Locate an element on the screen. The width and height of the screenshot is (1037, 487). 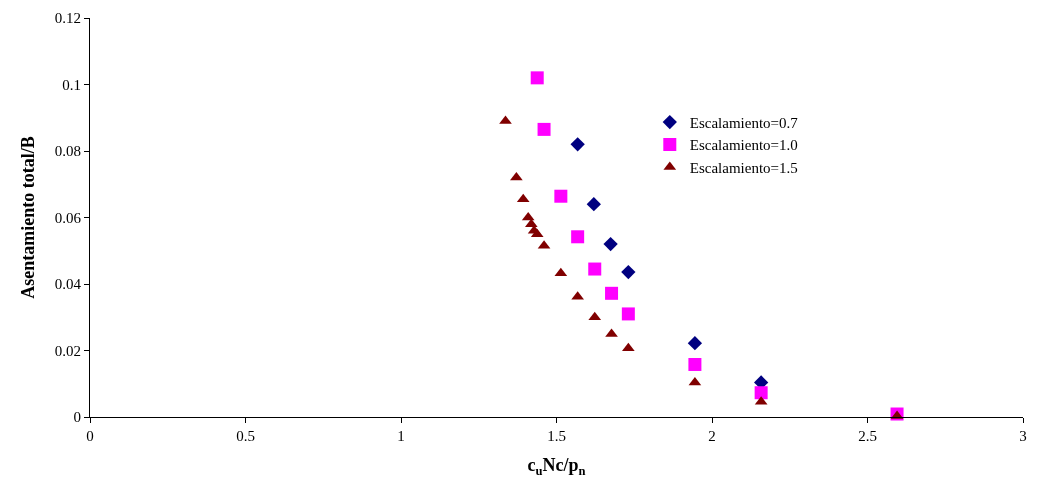
legend-label: Escalamiento=0.7 is located at coordinates (744, 122).